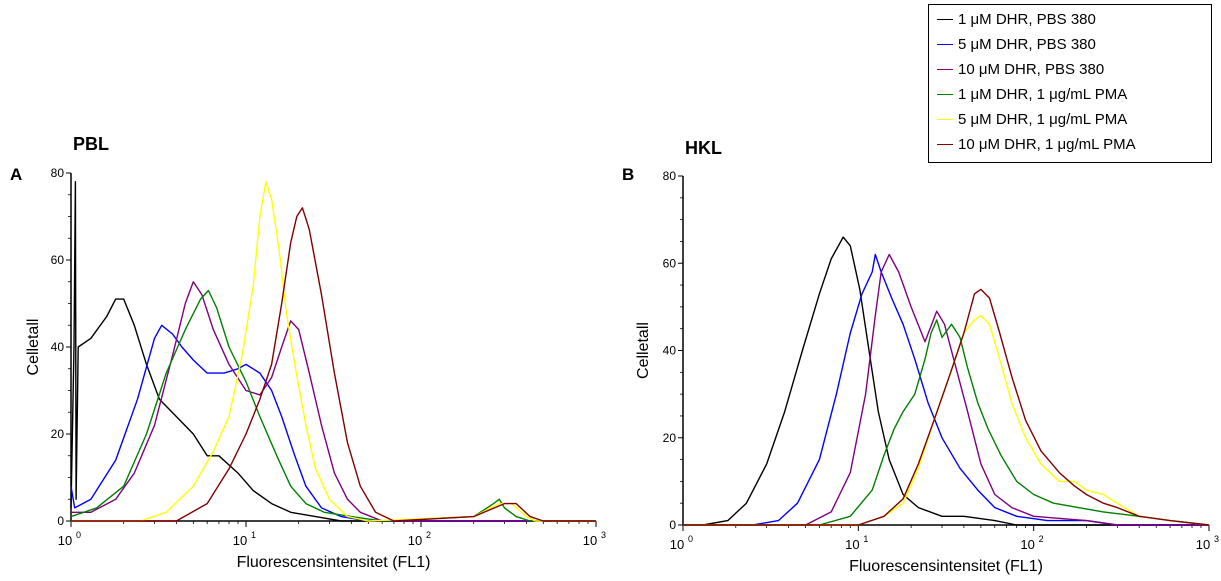  I want to click on legend-item: 1 μM DHR, 1 μg/mL PMA, so click(1072, 95).